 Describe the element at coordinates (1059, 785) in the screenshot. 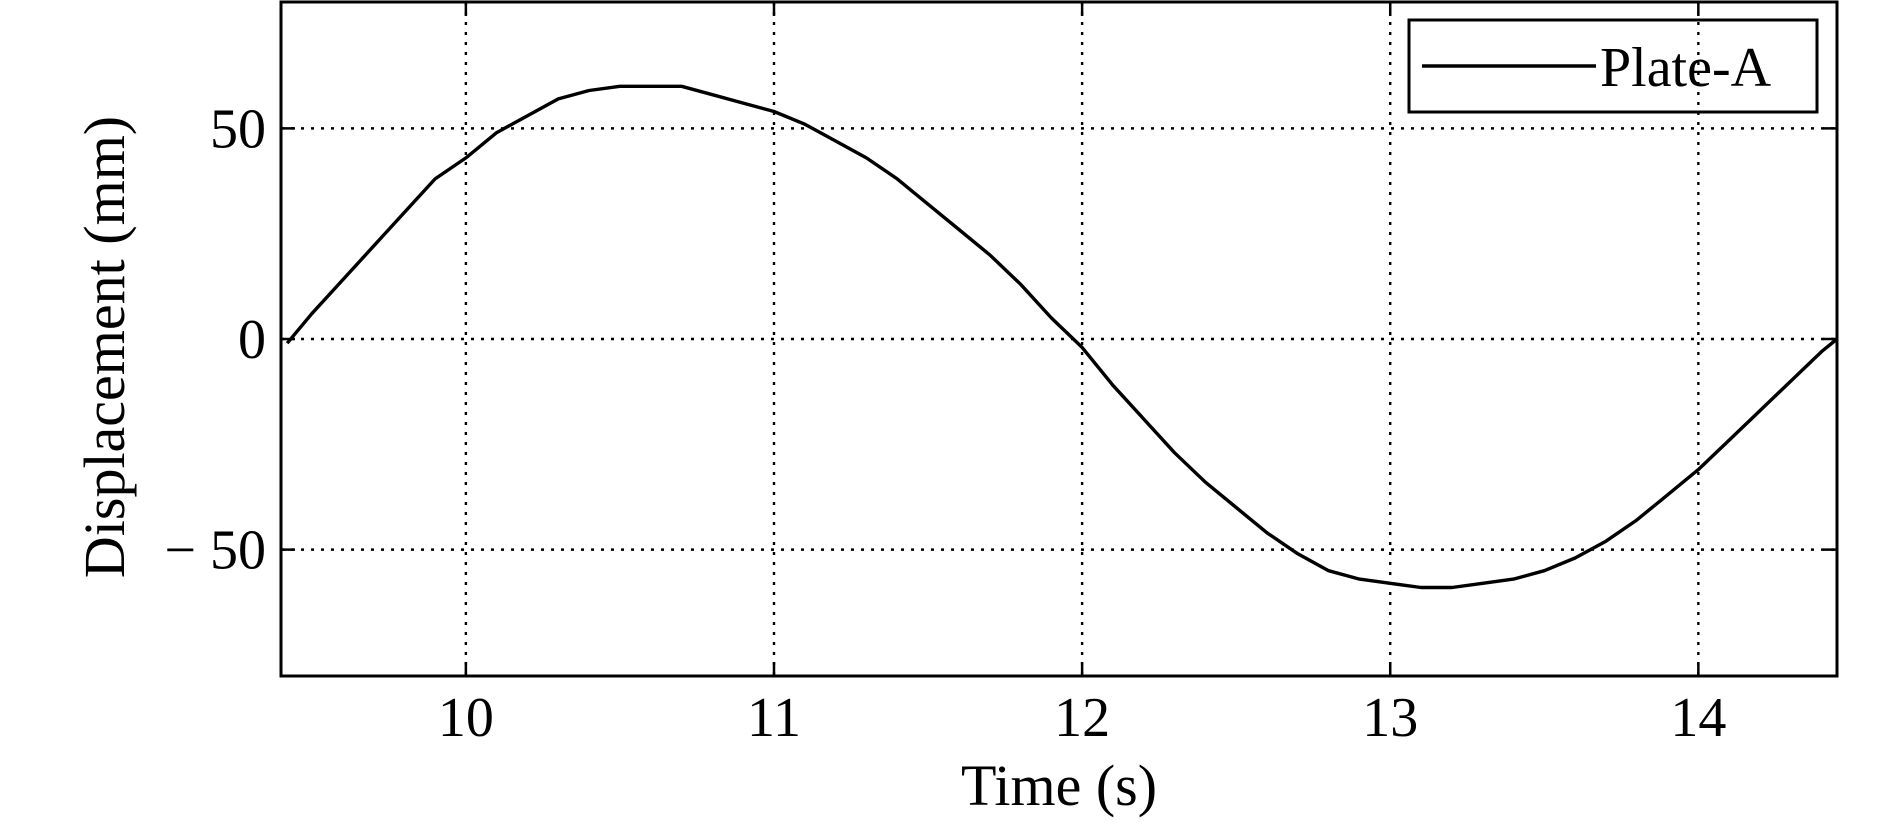

I see `x-axis-title: Time (s)` at that location.